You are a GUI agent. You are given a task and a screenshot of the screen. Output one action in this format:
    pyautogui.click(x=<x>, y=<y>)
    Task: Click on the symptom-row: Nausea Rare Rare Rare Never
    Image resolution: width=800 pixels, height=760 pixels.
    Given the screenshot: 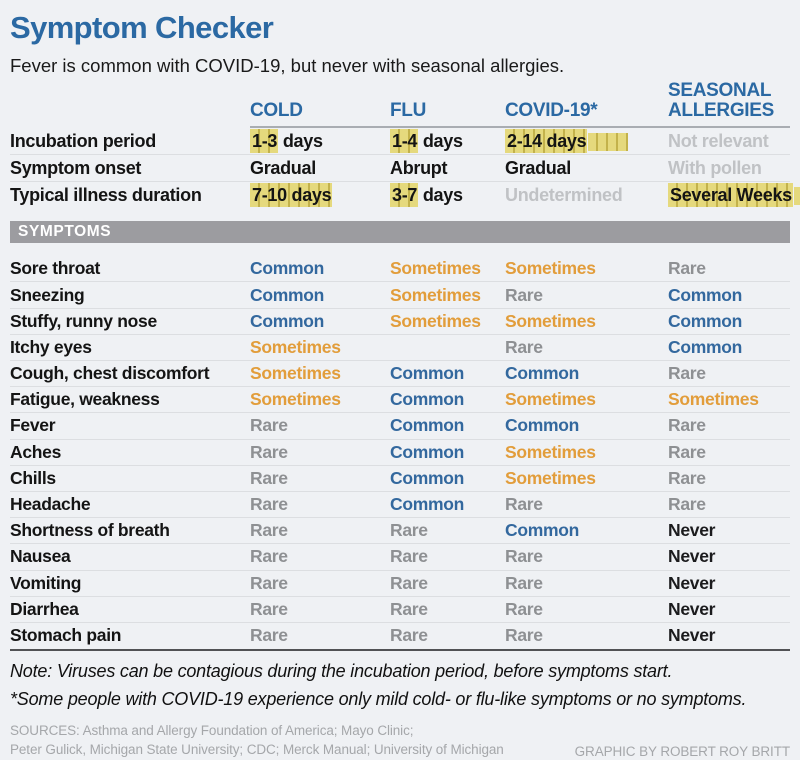 What is the action you would take?
    pyautogui.click(x=400, y=557)
    